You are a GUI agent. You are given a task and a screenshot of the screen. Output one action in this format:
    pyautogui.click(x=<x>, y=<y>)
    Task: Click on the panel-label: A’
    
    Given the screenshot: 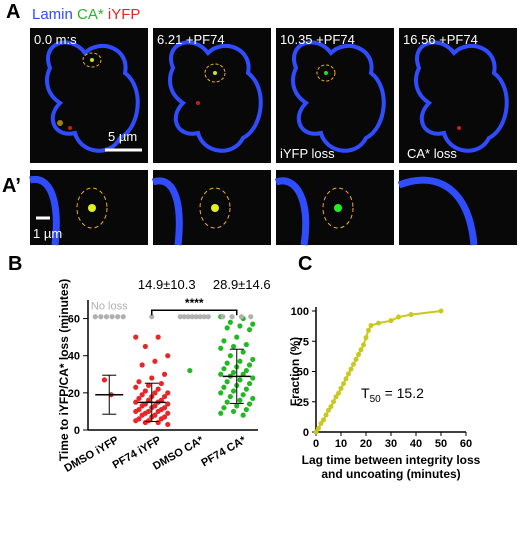 What is the action you would take?
    pyautogui.click(x=11, y=186)
    